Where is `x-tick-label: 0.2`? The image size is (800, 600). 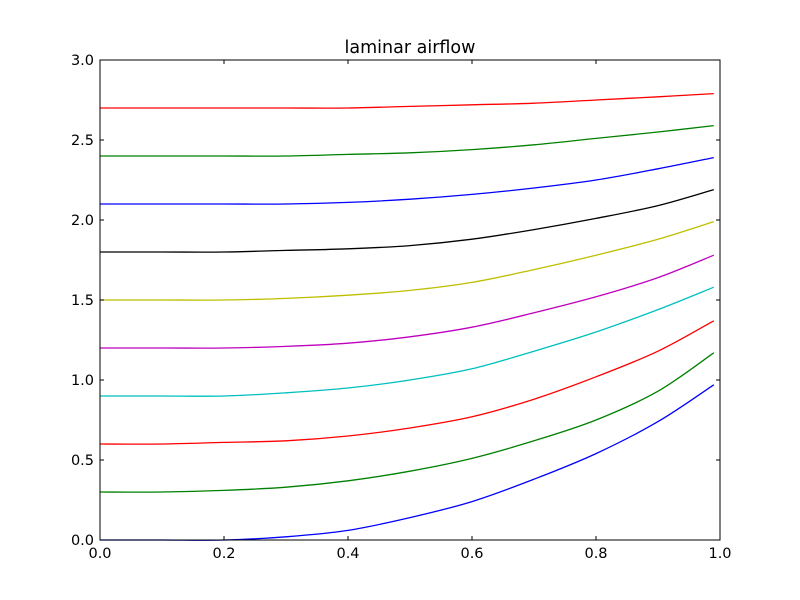 x-tick-label: 0.2 is located at coordinates (223, 554).